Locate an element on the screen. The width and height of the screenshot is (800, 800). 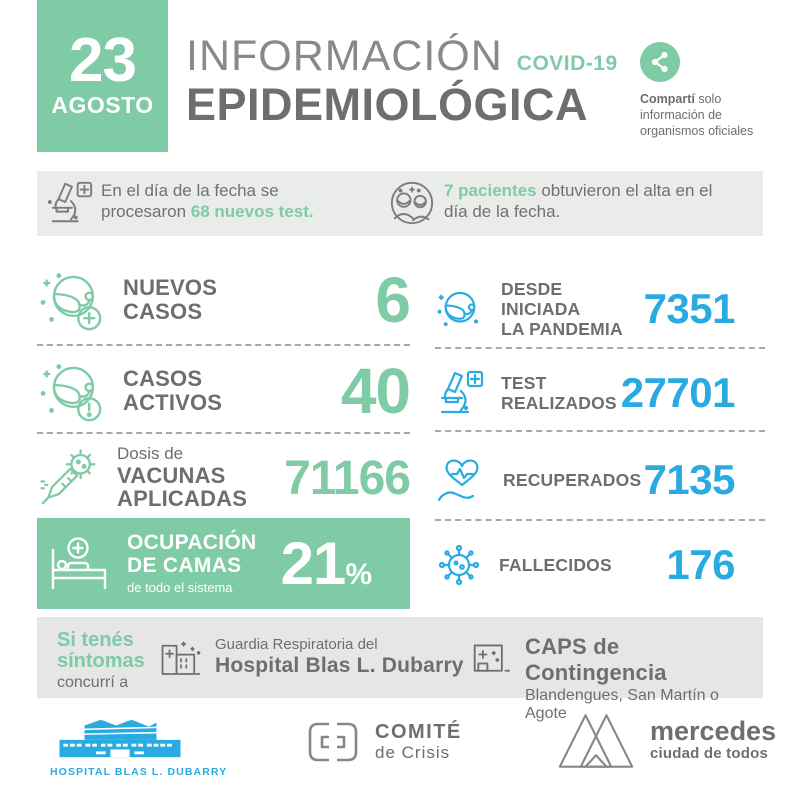
stat-label-line2: APLICADAS is located at coordinates (182, 499).